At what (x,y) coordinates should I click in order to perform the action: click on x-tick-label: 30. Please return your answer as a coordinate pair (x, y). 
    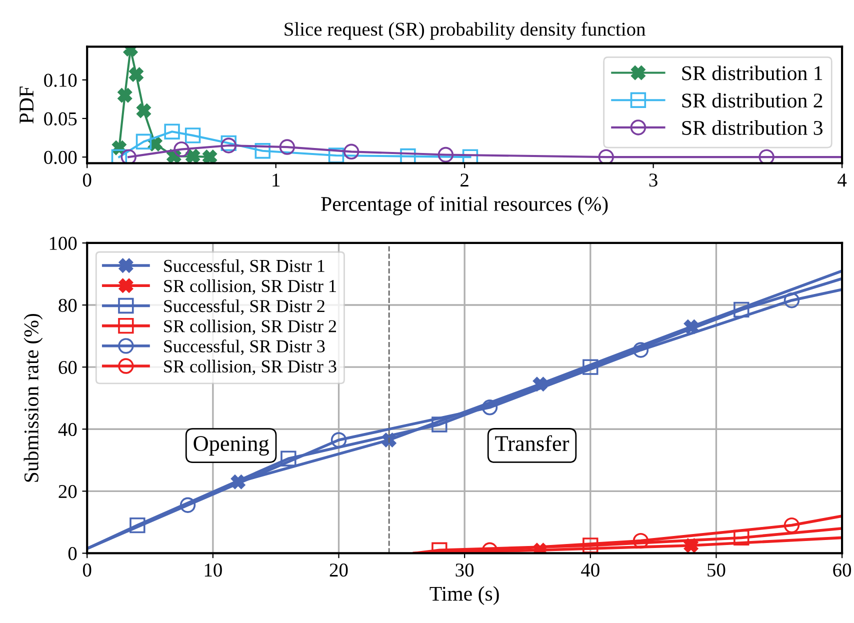
    Looking at the image, I should click on (465, 570).